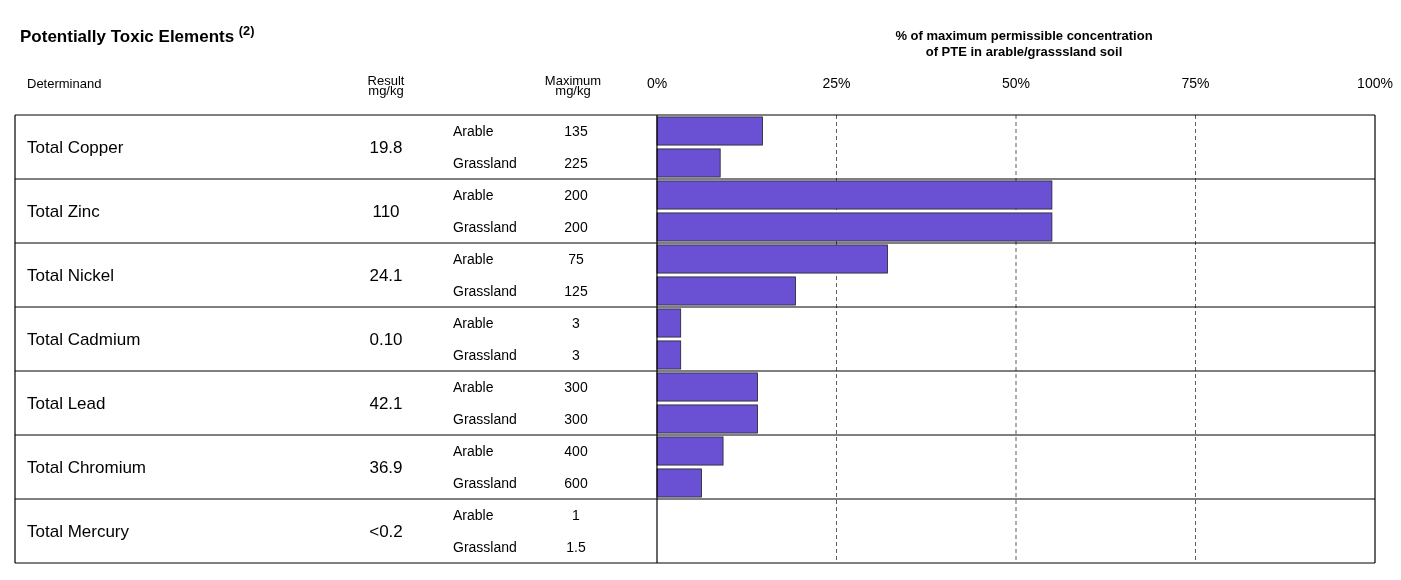  I want to click on x-tick-label: 50%, so click(1016, 83).